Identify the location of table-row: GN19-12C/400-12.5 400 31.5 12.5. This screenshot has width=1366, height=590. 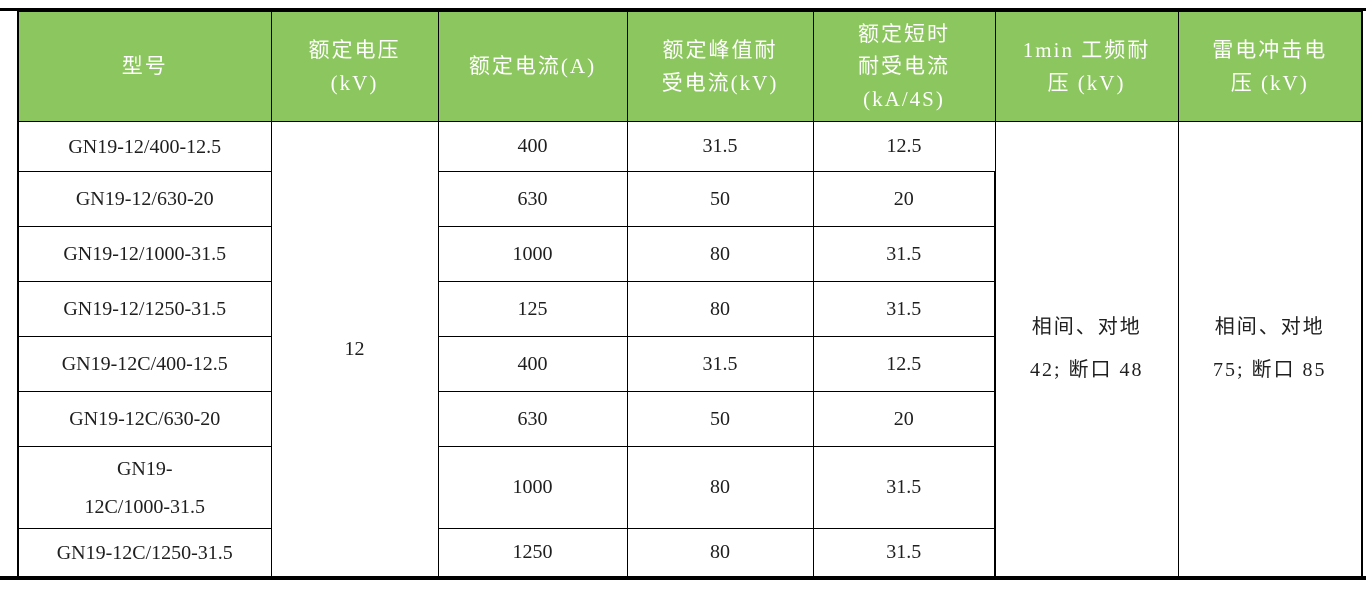
(689, 364).